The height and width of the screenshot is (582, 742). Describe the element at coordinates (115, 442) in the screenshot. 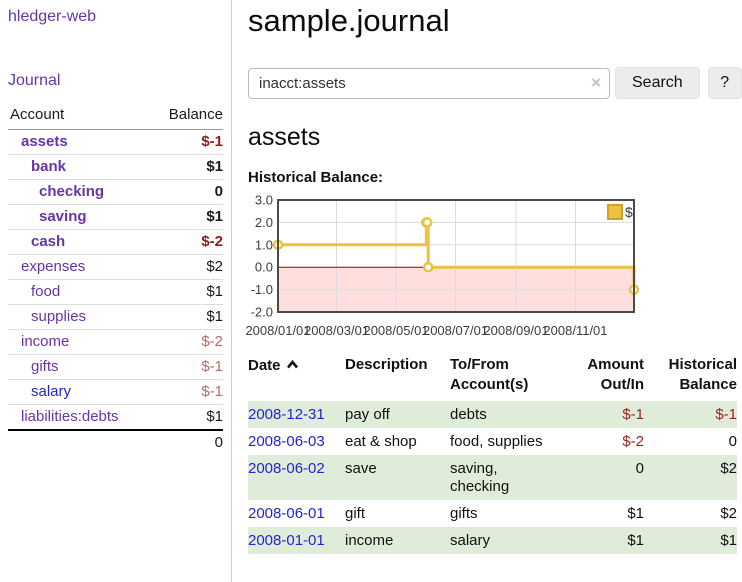

I see `accounts-total-row: 0` at that location.